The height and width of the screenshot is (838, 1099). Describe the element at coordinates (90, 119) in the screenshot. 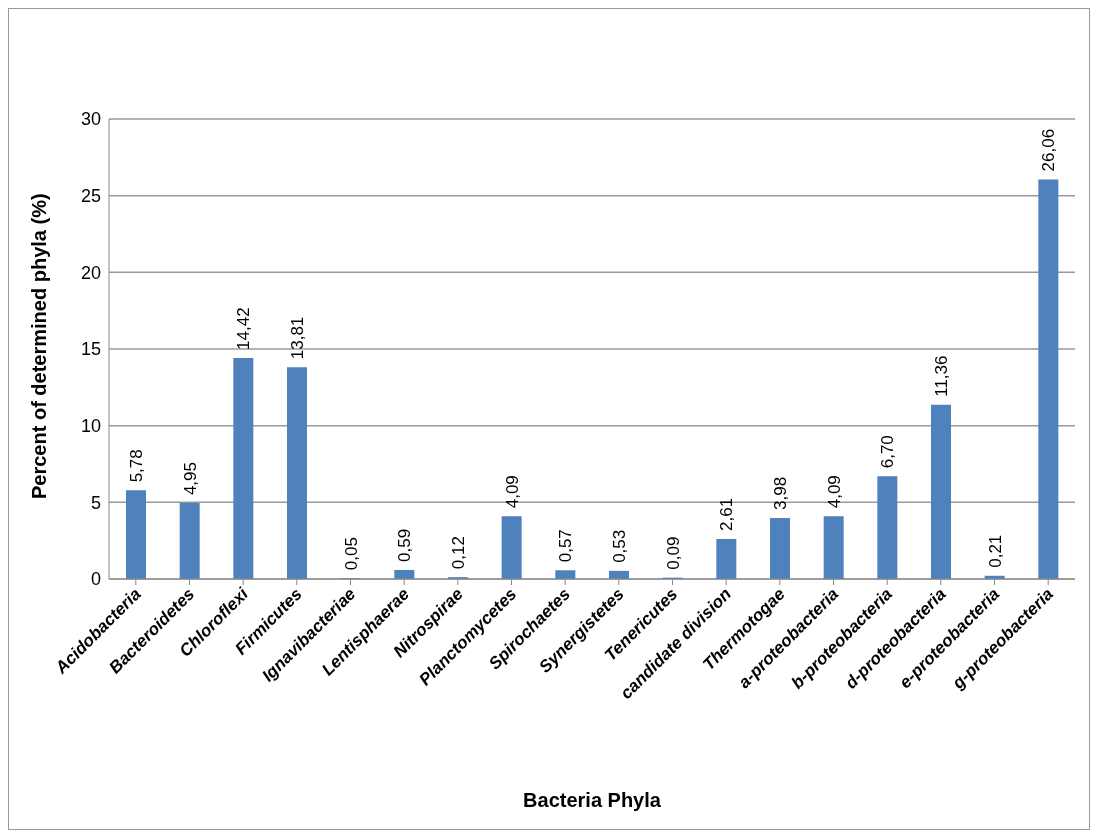

I see `y-tick-label: 30` at that location.